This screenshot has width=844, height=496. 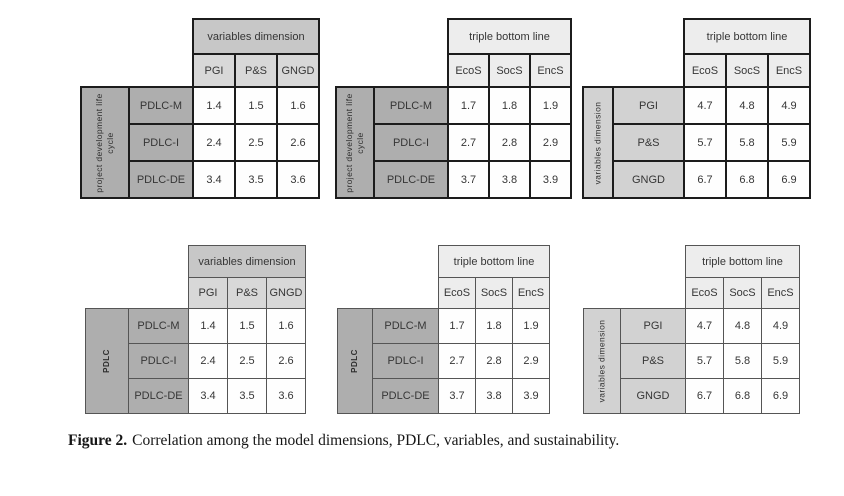 I want to click on data-cell: 3.6, so click(x=298, y=179).